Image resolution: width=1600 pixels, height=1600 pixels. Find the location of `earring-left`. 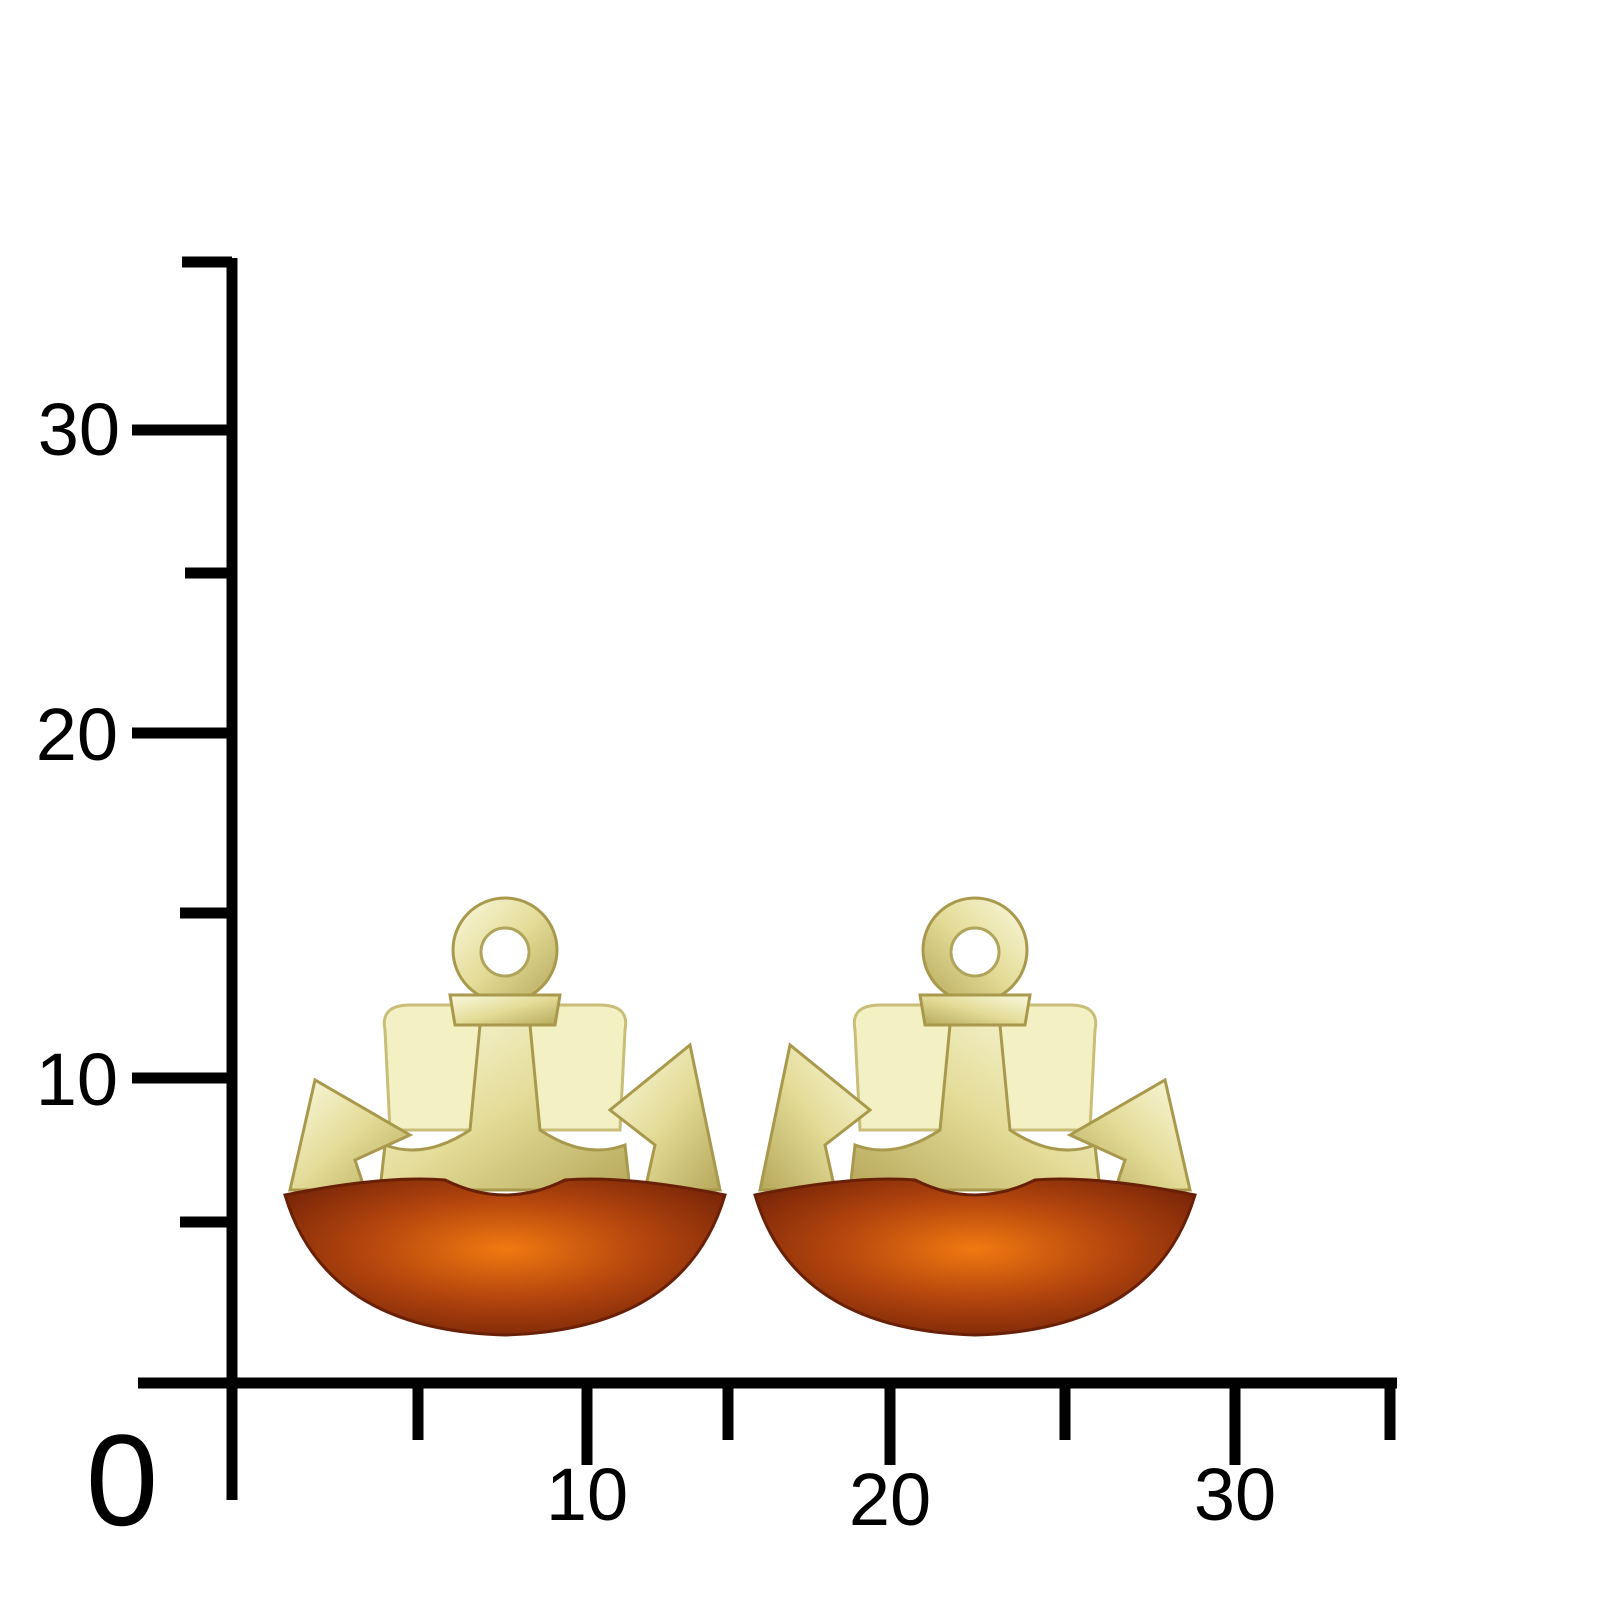

earring-left is located at coordinates (505, 1116).